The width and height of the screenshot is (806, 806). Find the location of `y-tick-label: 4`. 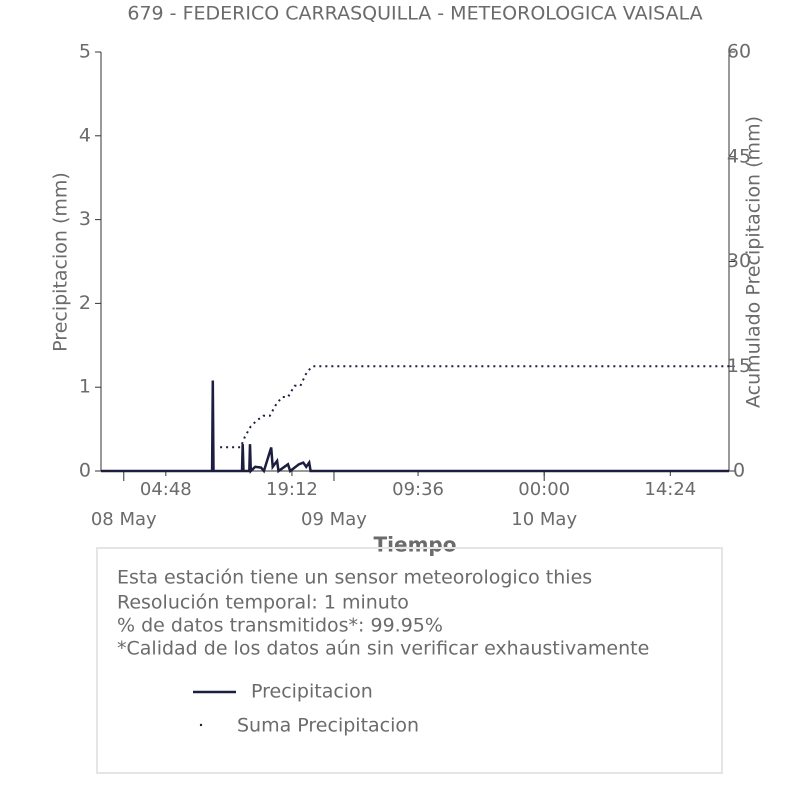

y-tick-label: 4 is located at coordinates (85, 135).